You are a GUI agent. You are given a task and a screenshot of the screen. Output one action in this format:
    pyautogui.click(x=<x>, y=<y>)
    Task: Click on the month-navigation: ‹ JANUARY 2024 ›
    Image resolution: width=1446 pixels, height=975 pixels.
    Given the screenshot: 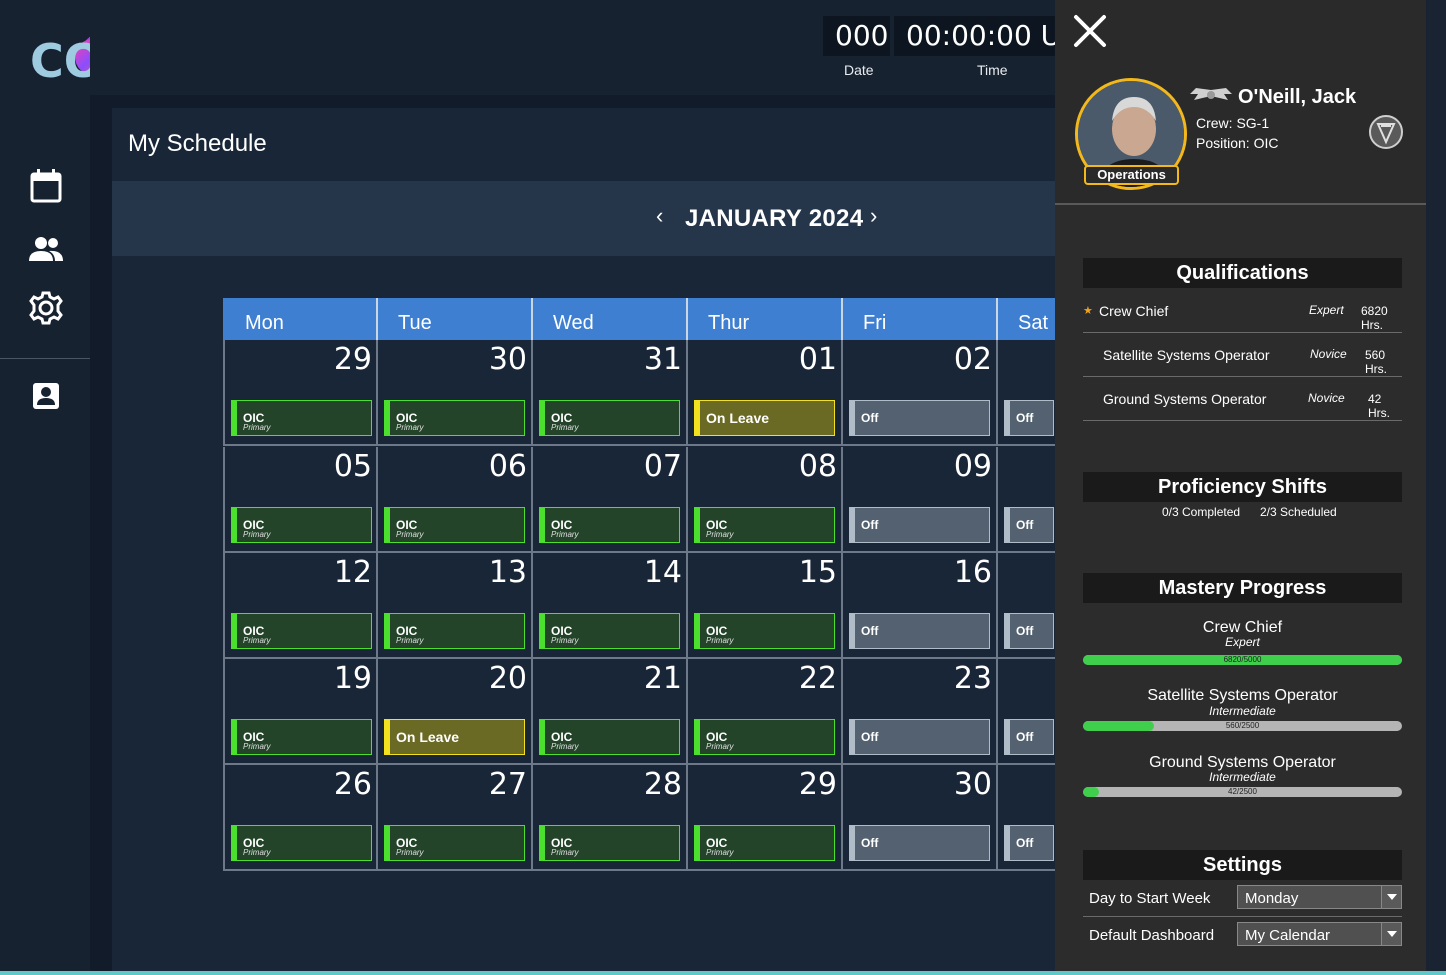 What is the action you would take?
    pyautogui.click(x=583, y=218)
    